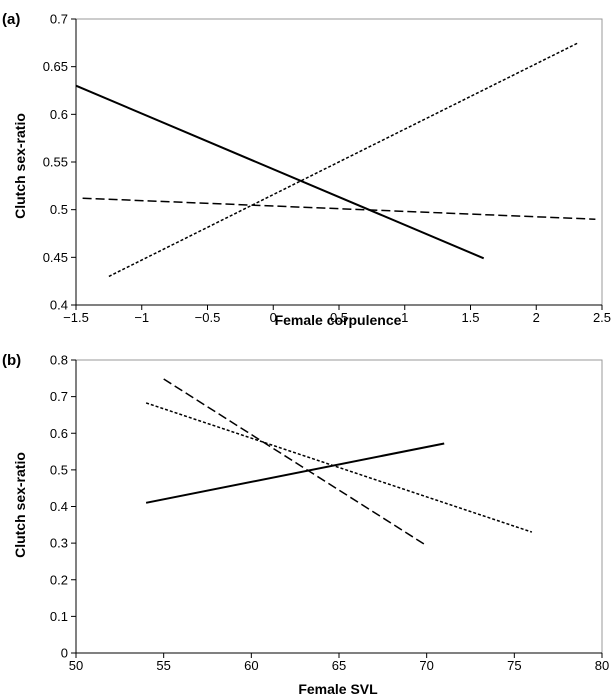  I want to click on panel-b-y-tick-label: 0.5, so click(59, 469).